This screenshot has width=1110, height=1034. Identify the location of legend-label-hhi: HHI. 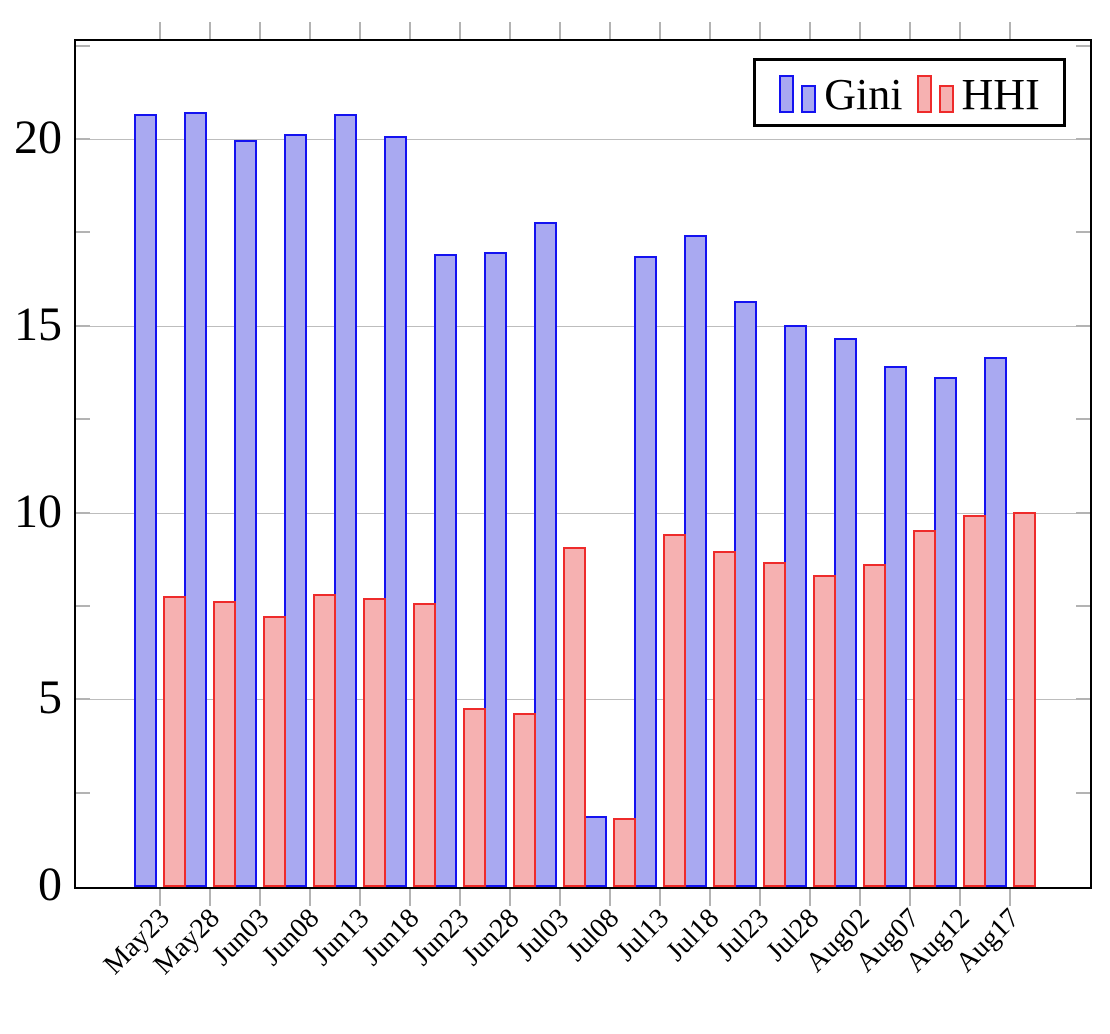
(1000, 94).